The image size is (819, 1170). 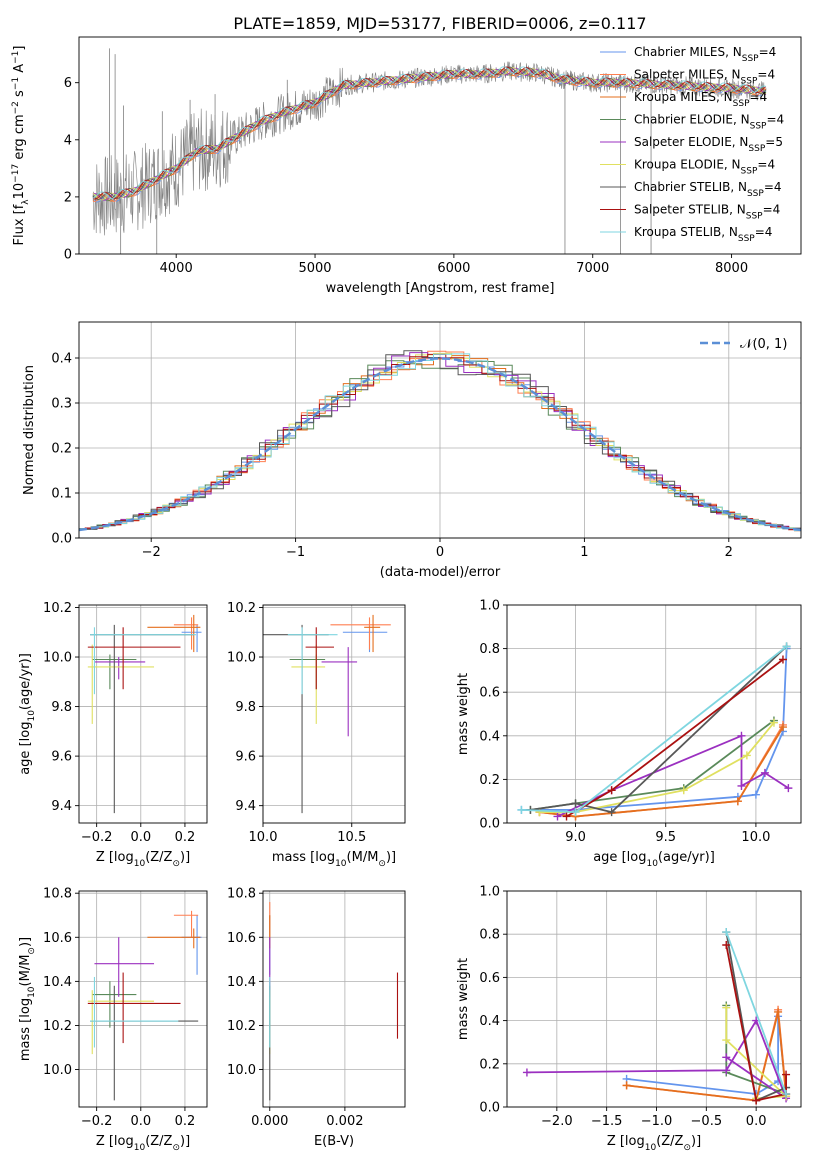 What do you see at coordinates (690, 210) in the screenshot?
I see `label-part: Salpeter STELIB, N` at bounding box center [690, 210].